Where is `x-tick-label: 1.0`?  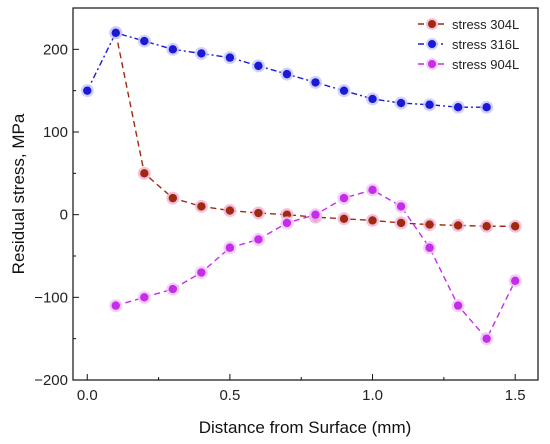
x-tick-label: 1.0 is located at coordinates (372, 395).